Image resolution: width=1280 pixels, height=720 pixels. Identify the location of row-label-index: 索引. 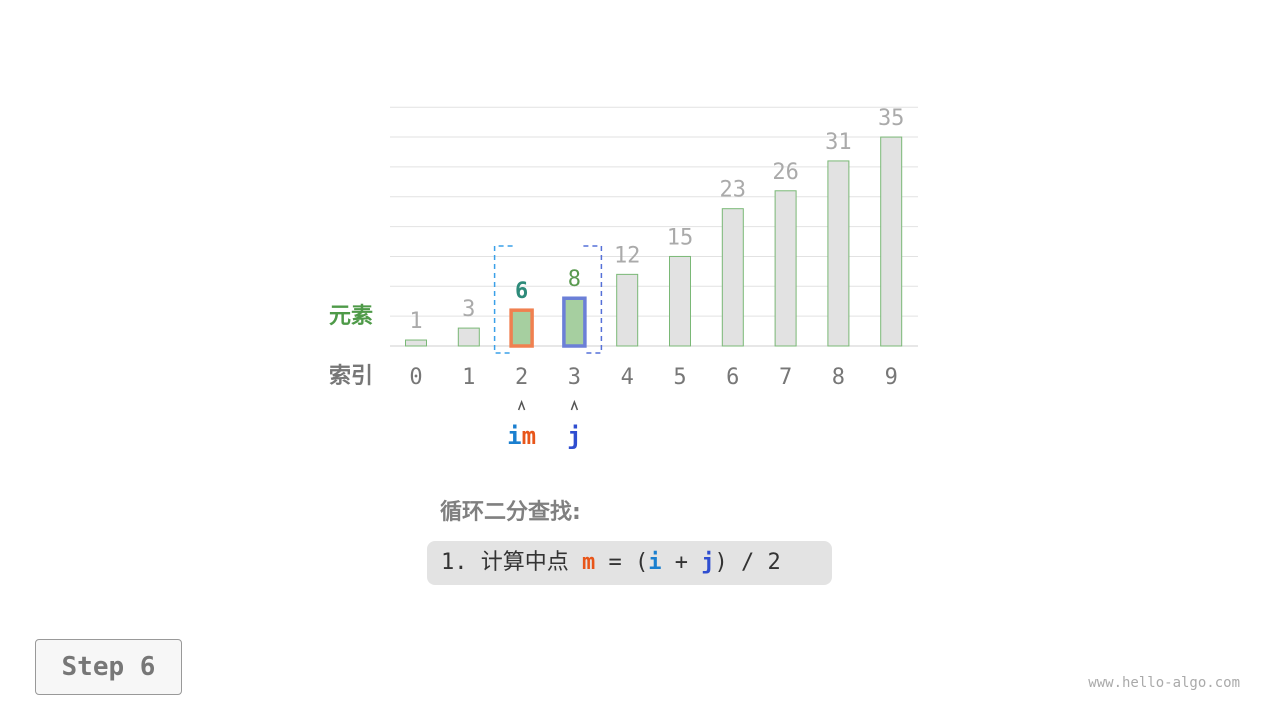
(351, 376).